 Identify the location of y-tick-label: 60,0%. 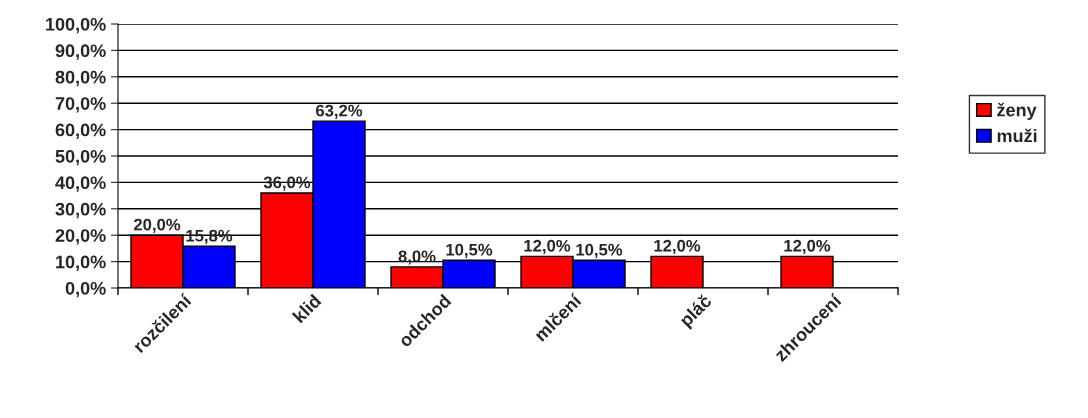
(80, 131).